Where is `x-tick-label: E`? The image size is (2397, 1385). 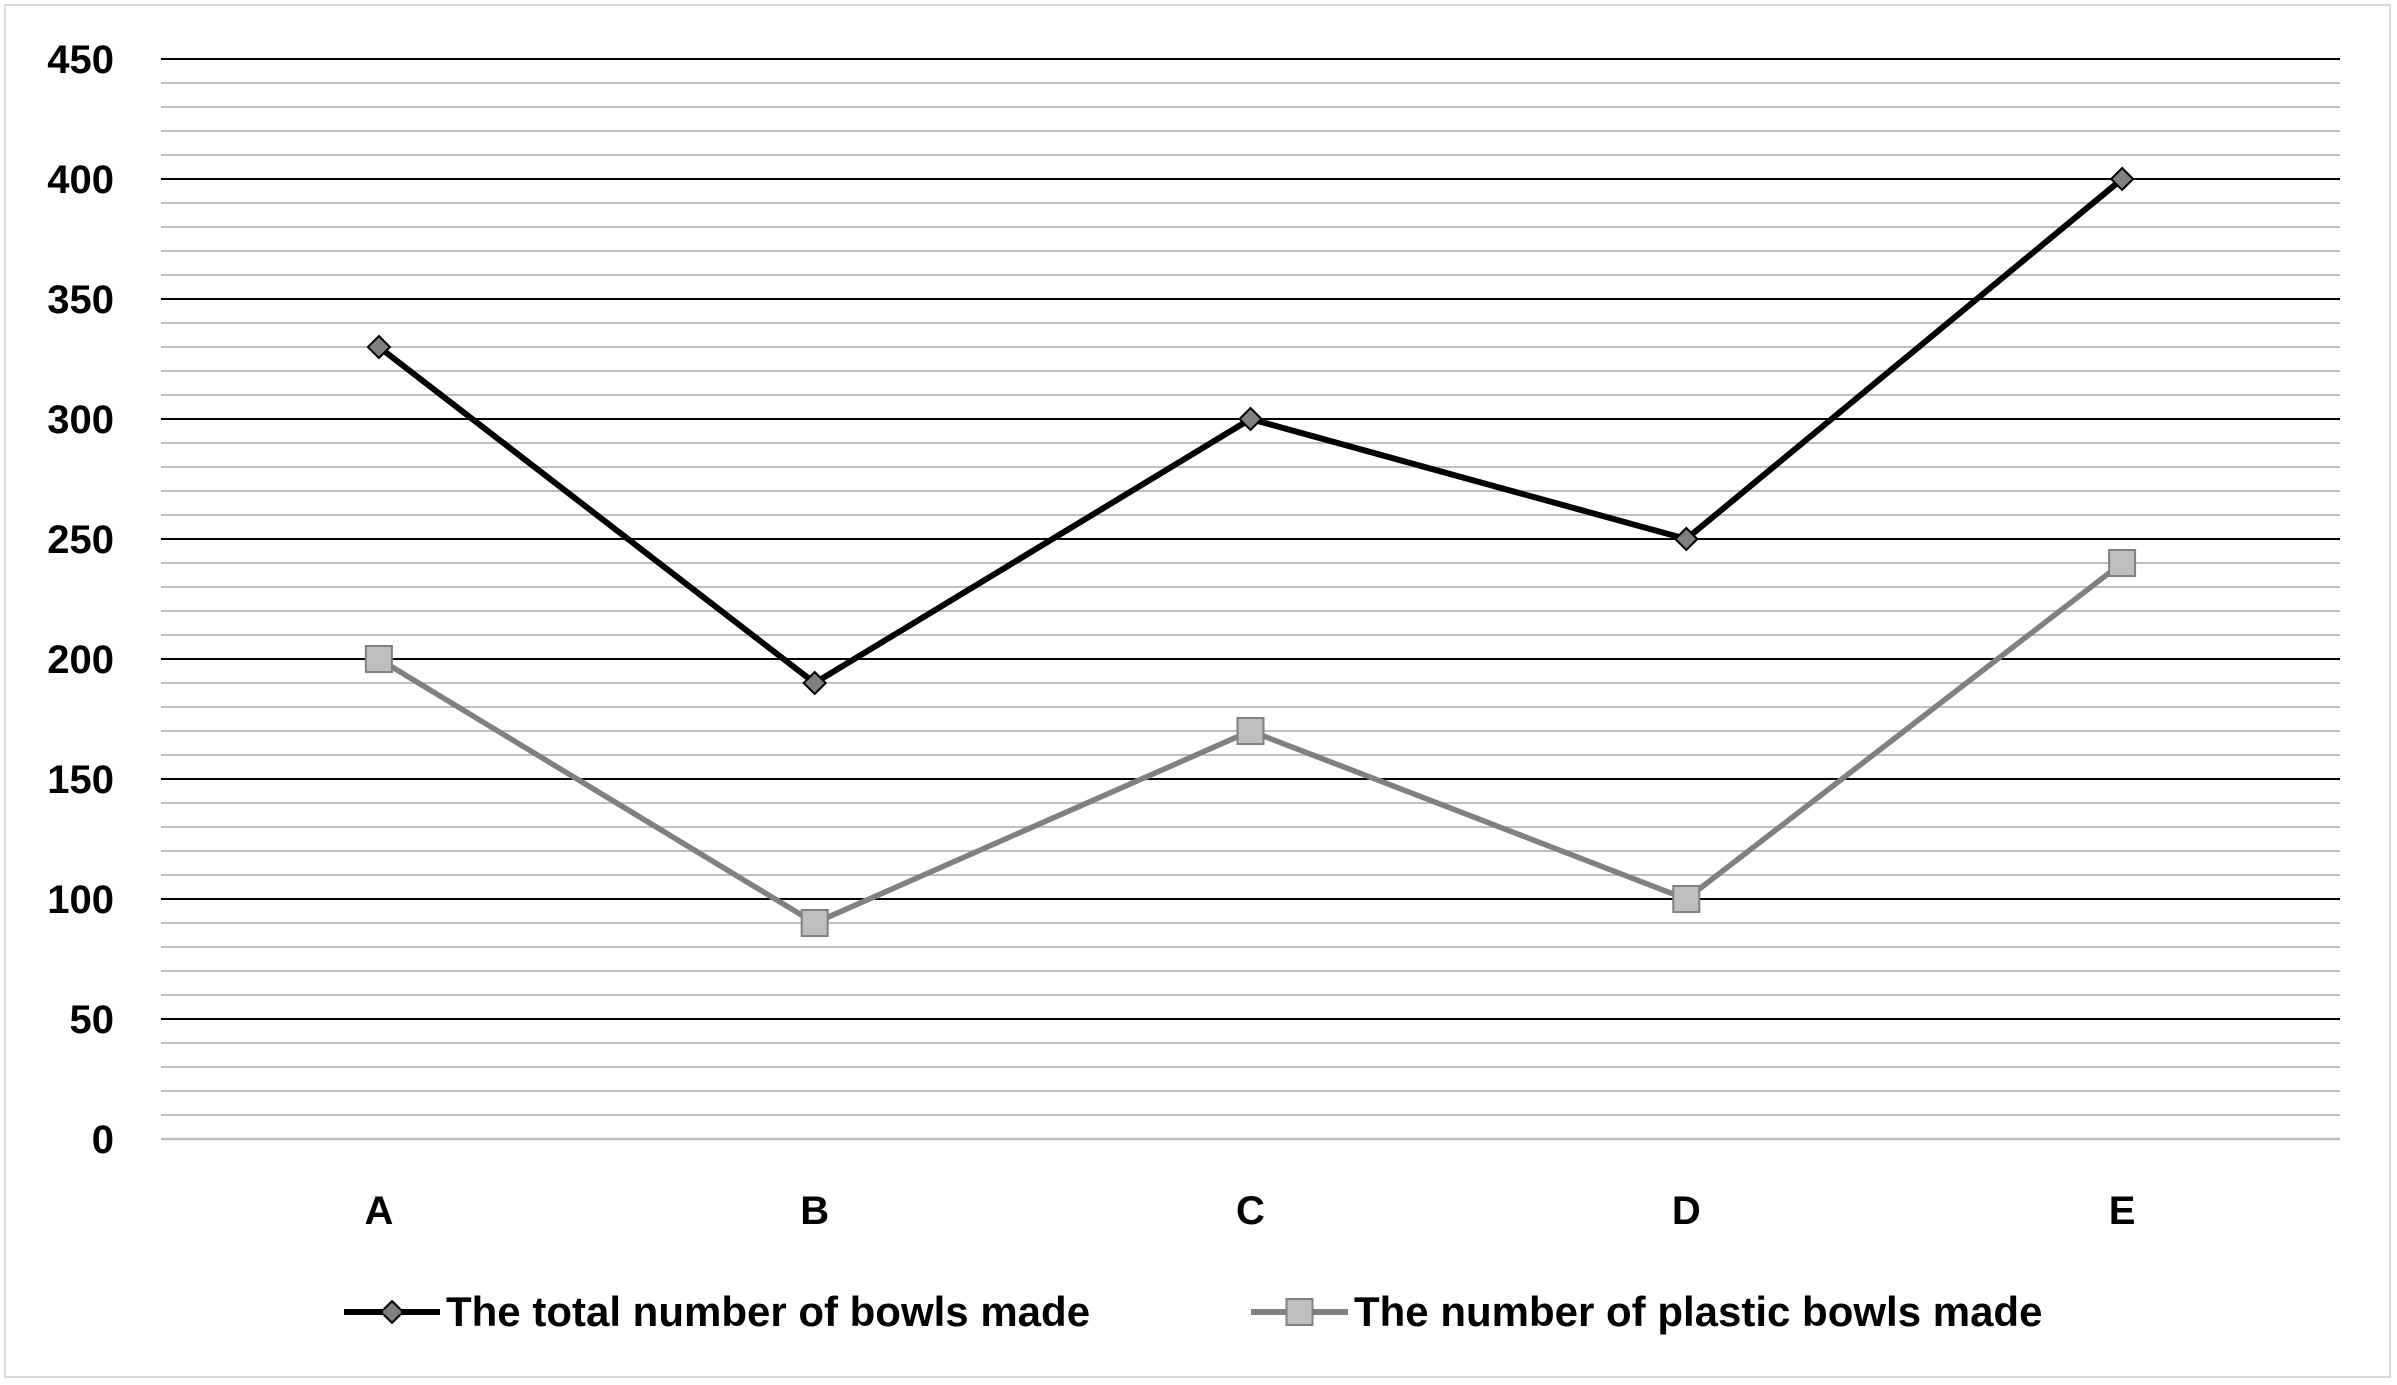
x-tick-label: E is located at coordinates (2122, 1211).